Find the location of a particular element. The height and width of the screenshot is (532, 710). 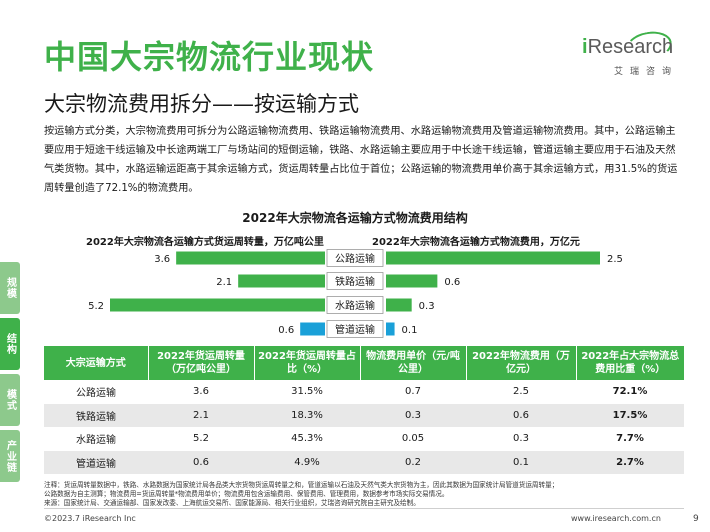

left-bar-value-label: 2.1 is located at coordinates (224, 282).